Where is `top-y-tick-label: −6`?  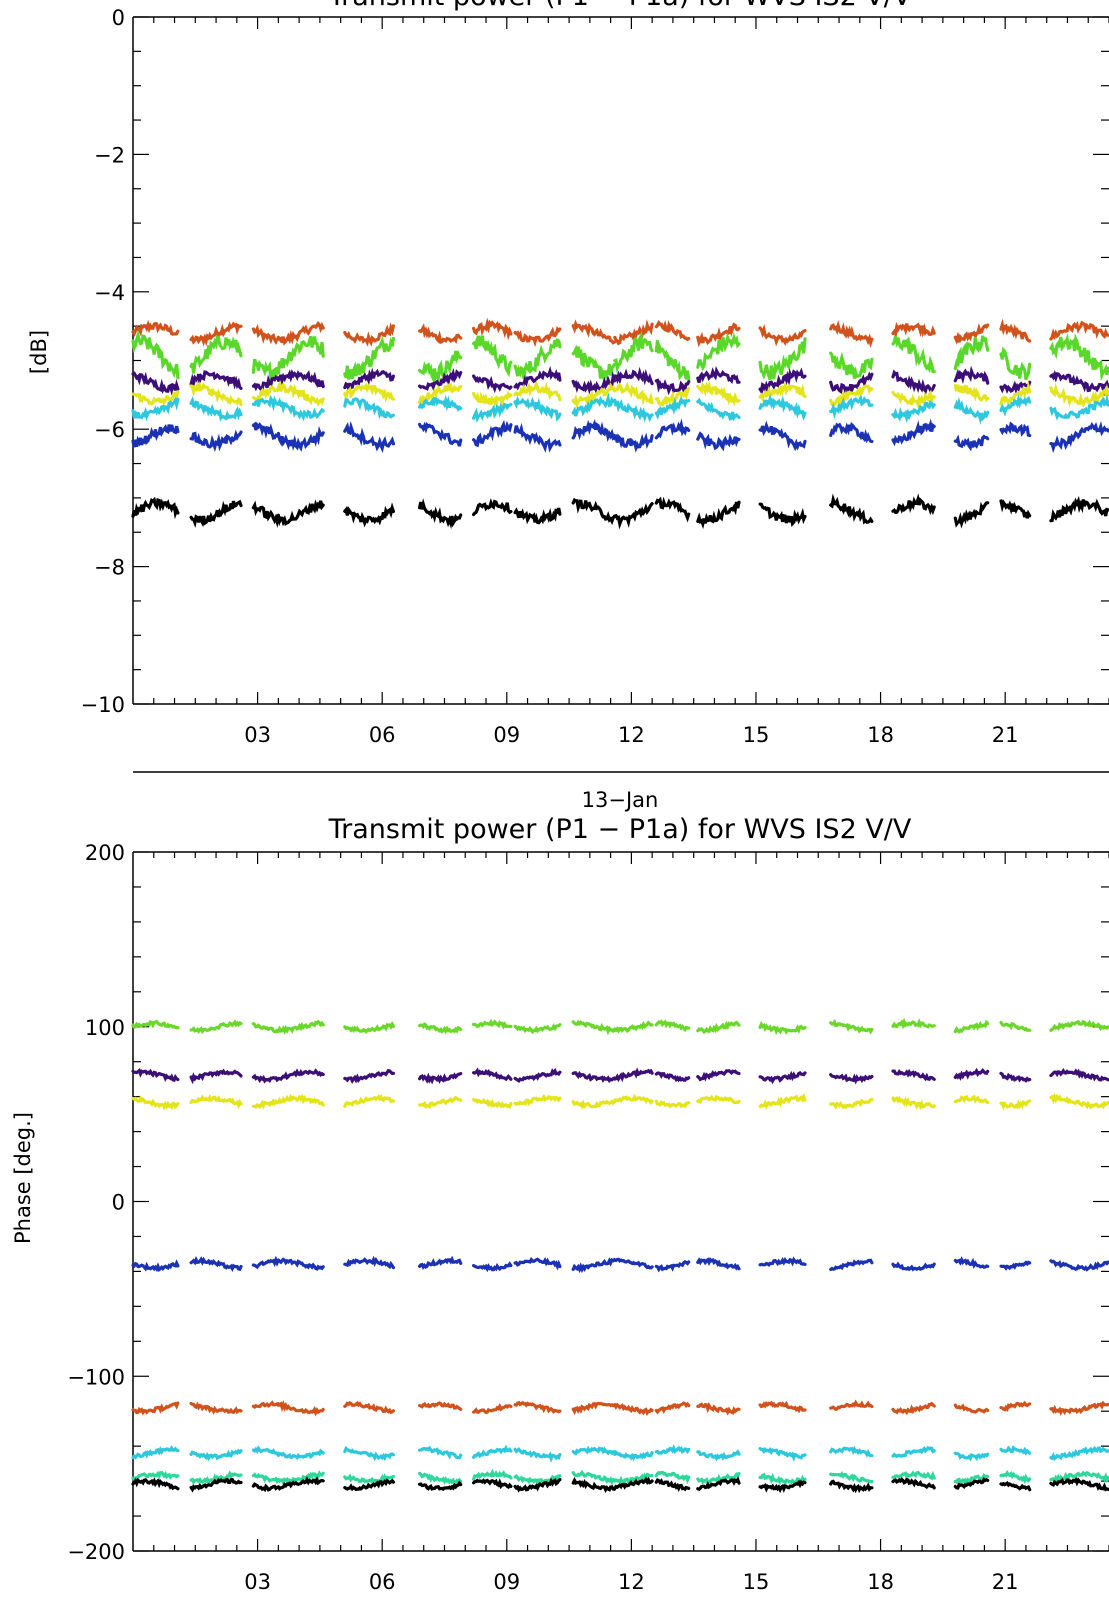 top-y-tick-label: −6 is located at coordinates (109, 430).